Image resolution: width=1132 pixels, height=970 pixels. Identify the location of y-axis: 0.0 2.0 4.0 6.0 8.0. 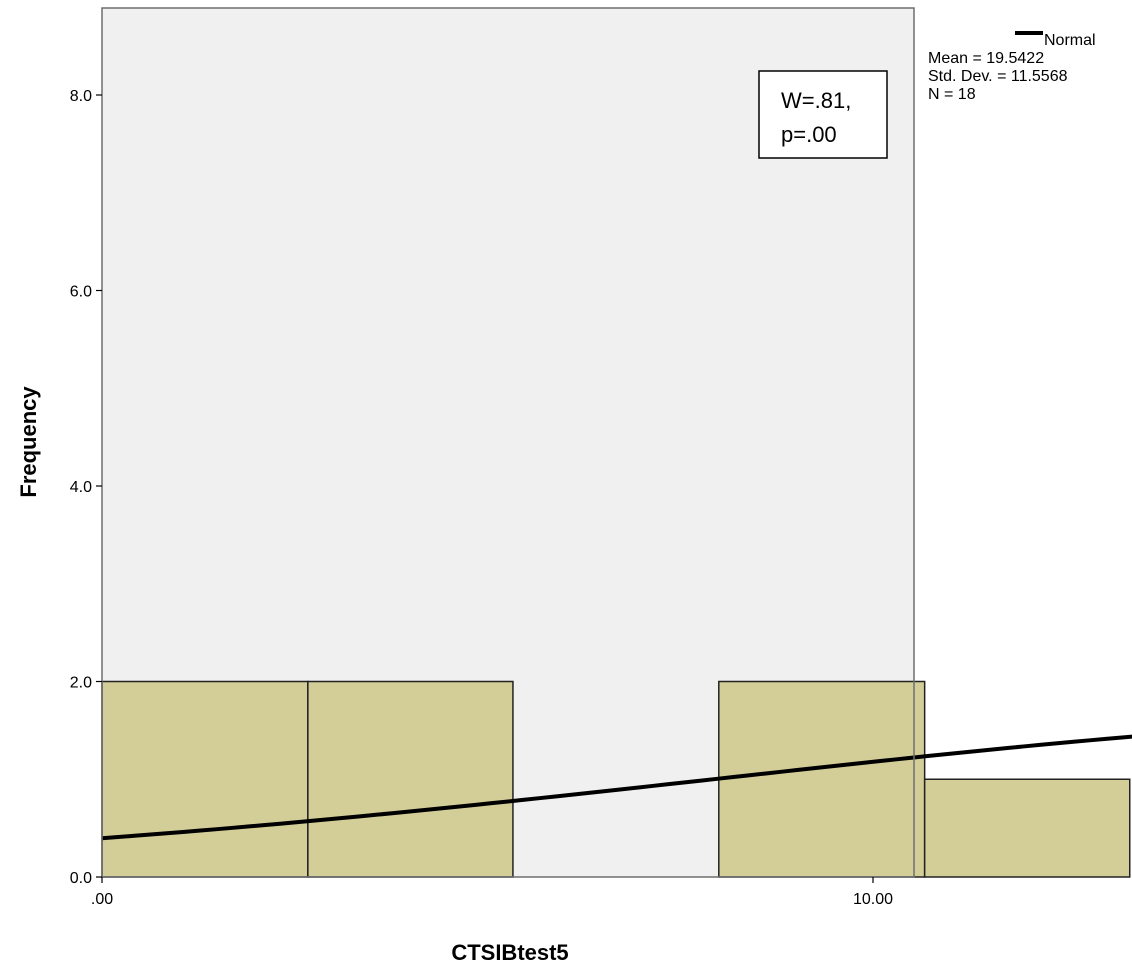
(86, 487).